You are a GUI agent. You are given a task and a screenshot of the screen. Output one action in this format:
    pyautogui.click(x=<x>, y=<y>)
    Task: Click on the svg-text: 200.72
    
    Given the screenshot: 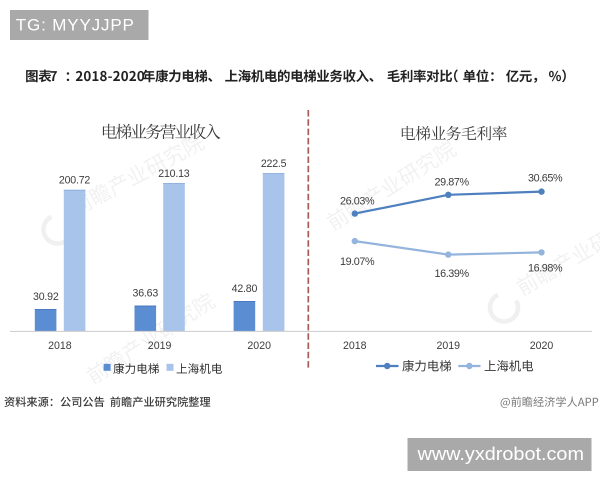 What is the action you would take?
    pyautogui.click(x=75, y=181)
    